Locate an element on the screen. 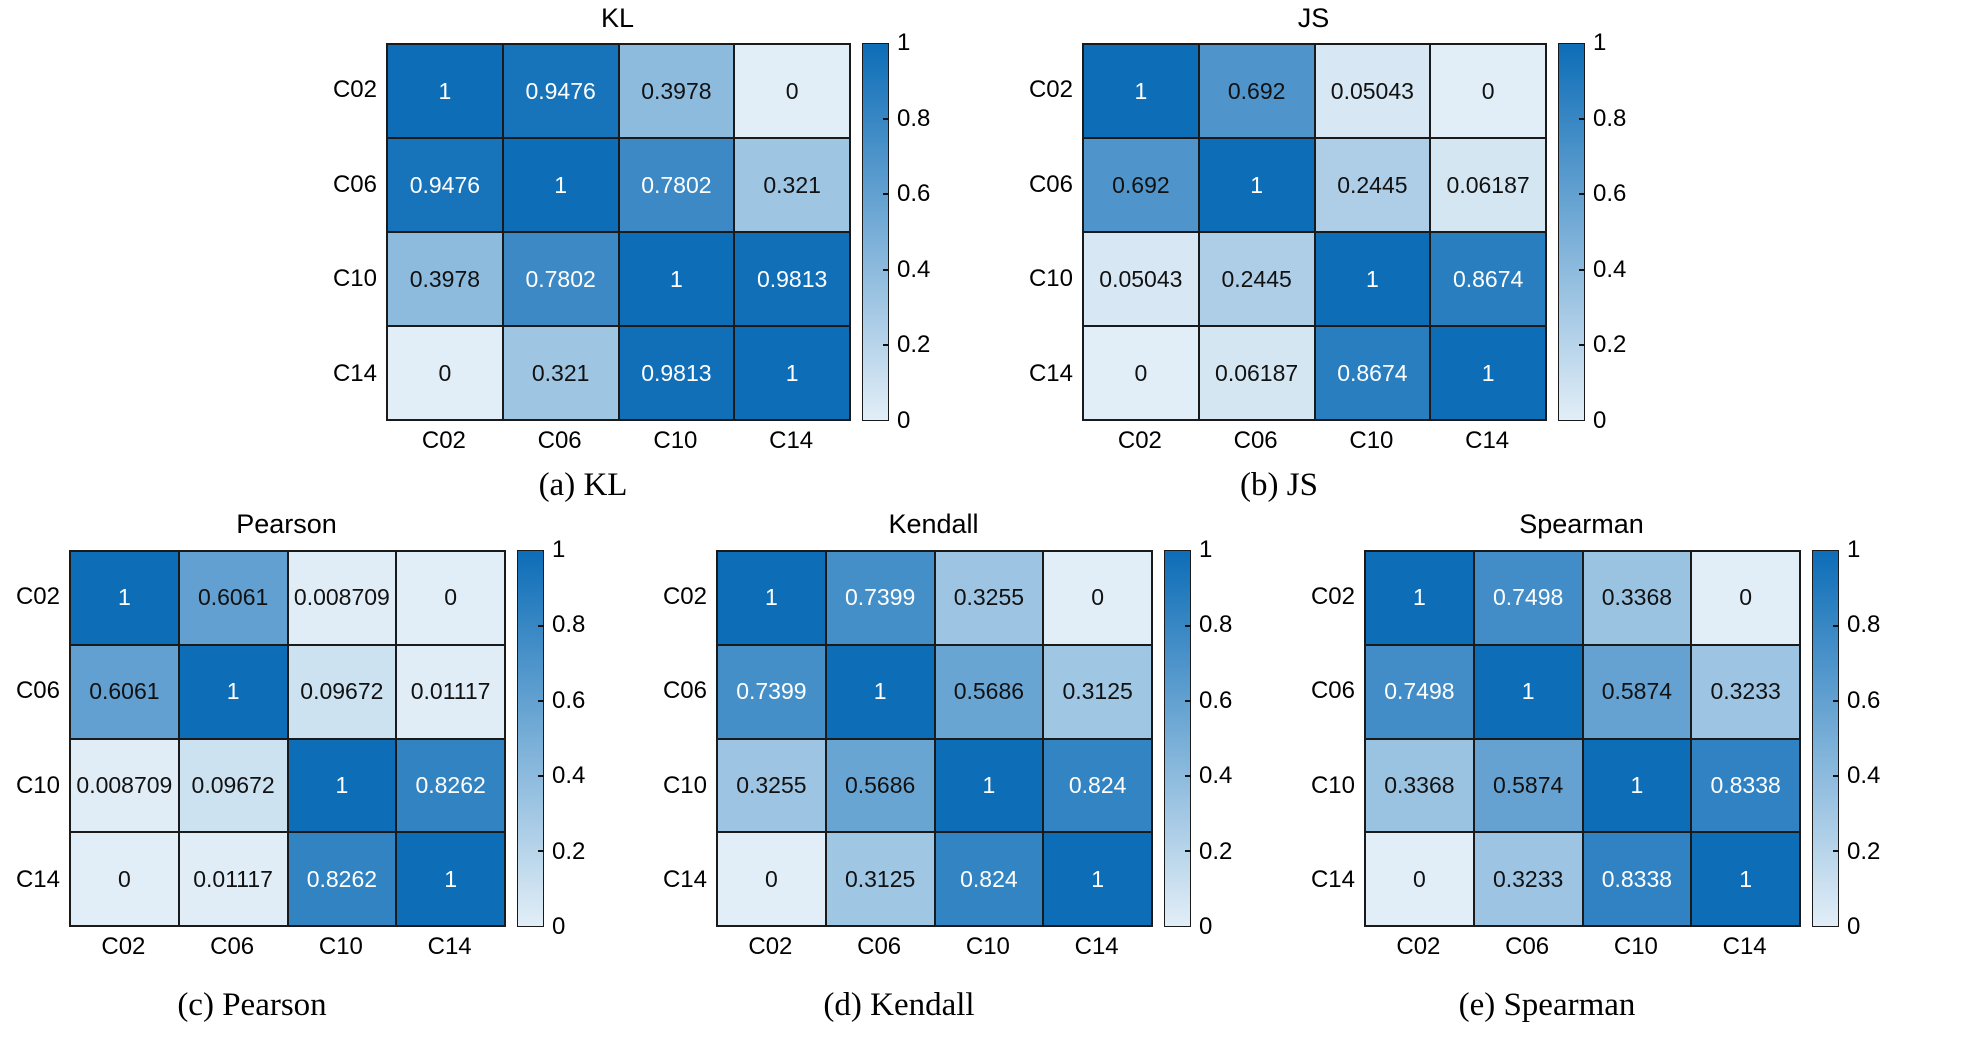  colorbar-tick-label: 0.6 is located at coordinates (1216, 700).